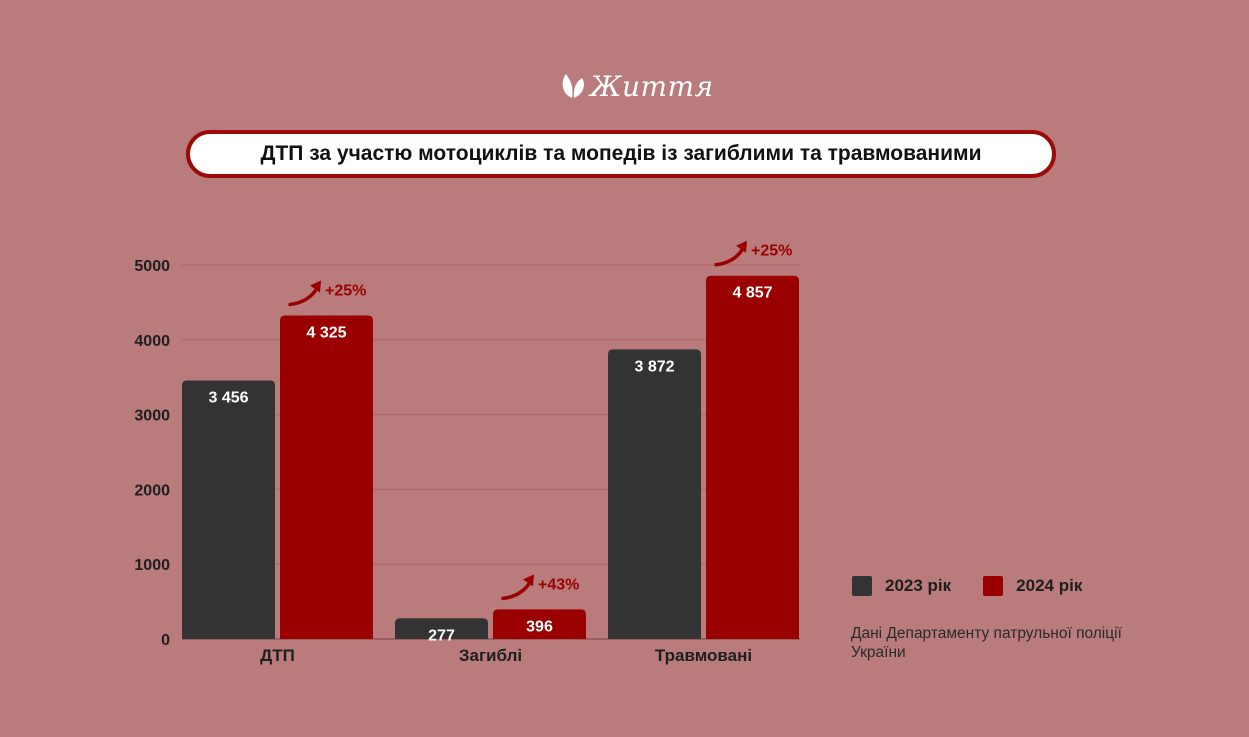 The height and width of the screenshot is (737, 1249). I want to click on logo: Життя, so click(637, 86).